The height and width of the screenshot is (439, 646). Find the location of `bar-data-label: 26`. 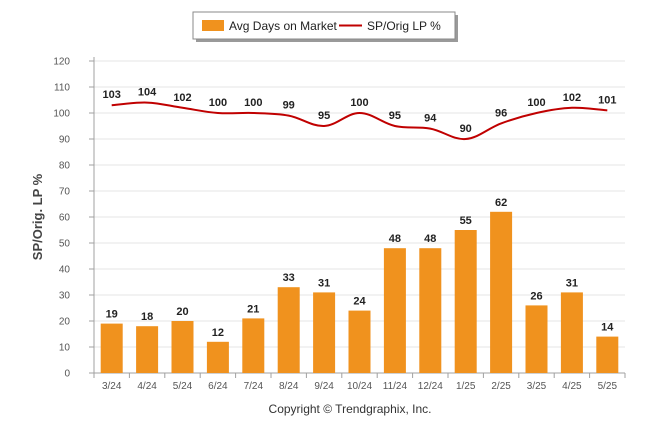

bar-data-label: 26 is located at coordinates (536, 296).